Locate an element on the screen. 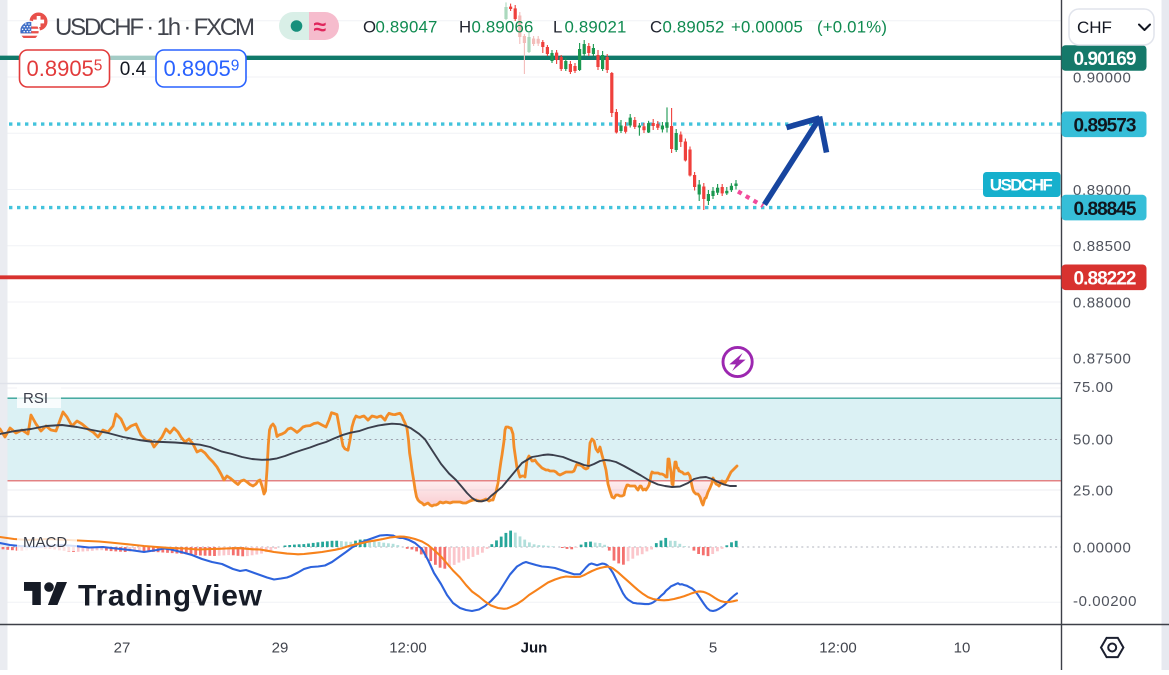 The width and height of the screenshot is (1169, 675). svg-text: 0.89573 is located at coordinates (1105, 126).